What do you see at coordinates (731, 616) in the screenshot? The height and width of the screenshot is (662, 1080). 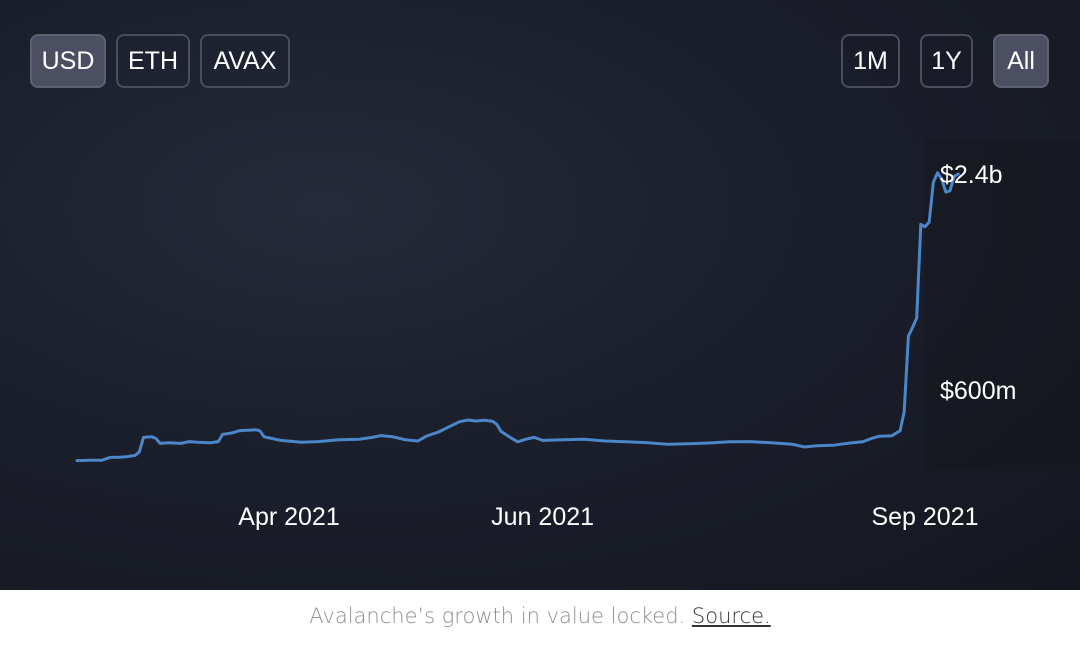 I see `caption-source-link: Source.` at bounding box center [731, 616].